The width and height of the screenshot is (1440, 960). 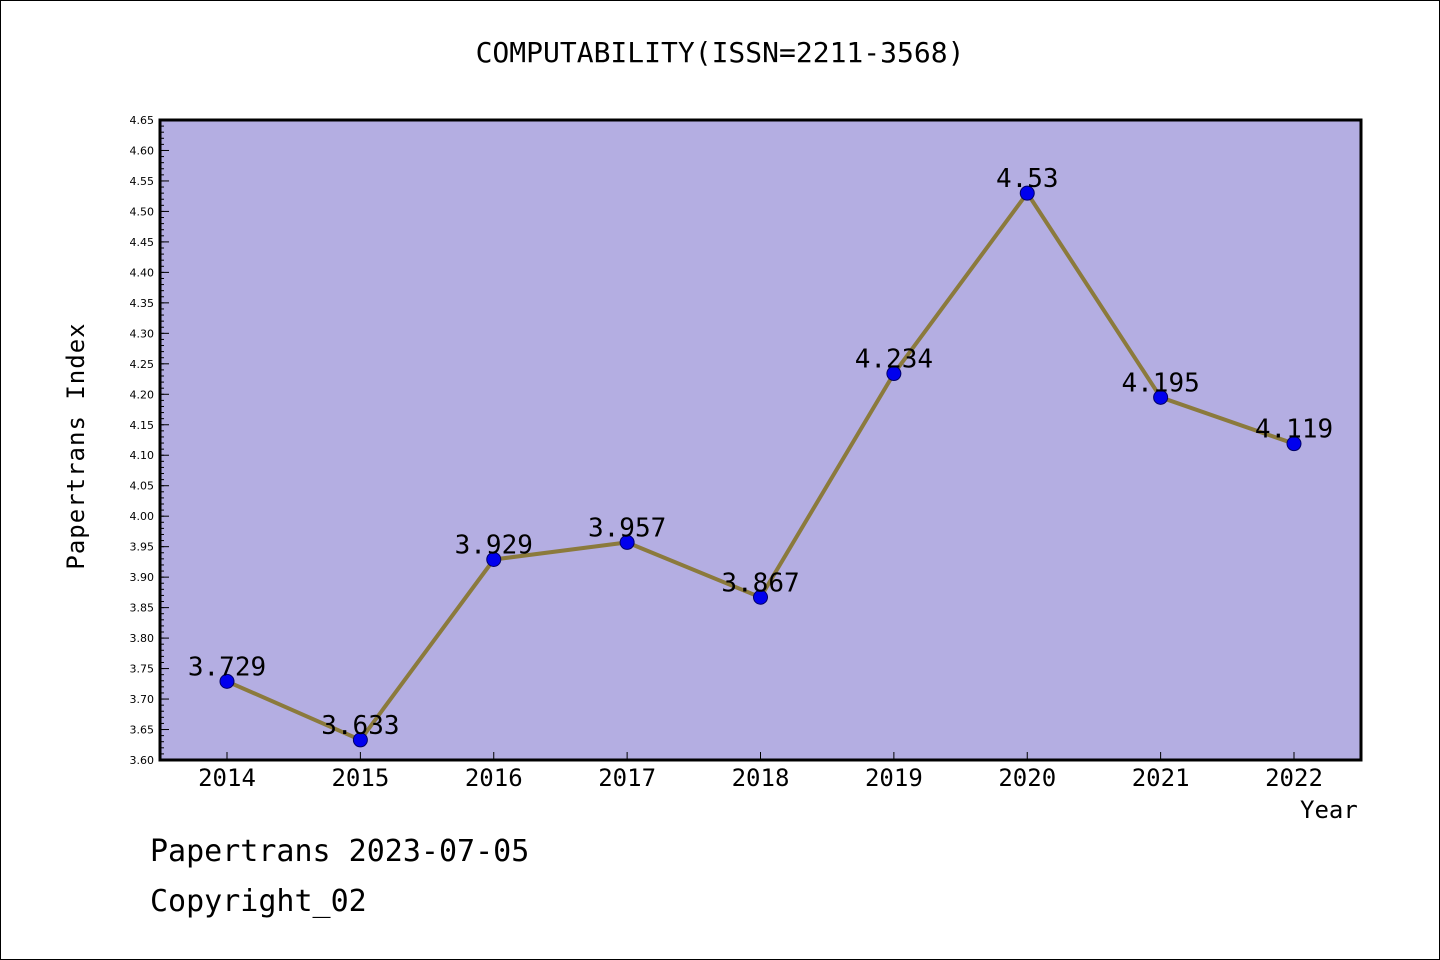 I want to click on y-tick-label: 4.30, so click(x=142, y=333).